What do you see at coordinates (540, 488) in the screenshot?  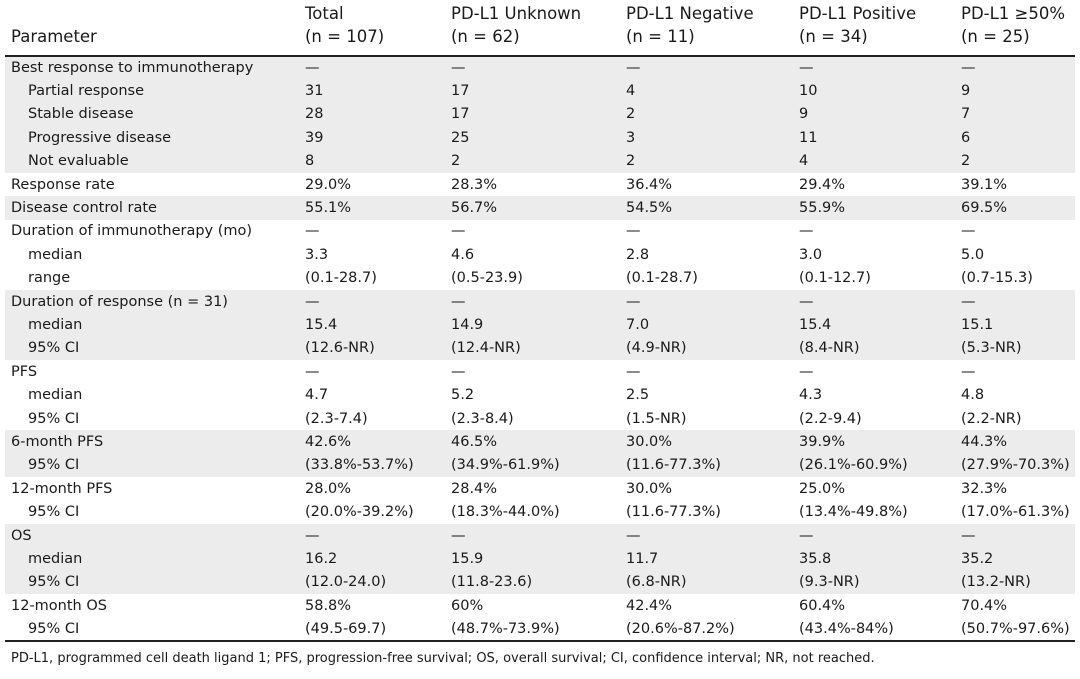 I see `table-row: 12-month PFS 28.0% 28.4% 30.0% 25.0% 32.3%` at bounding box center [540, 488].